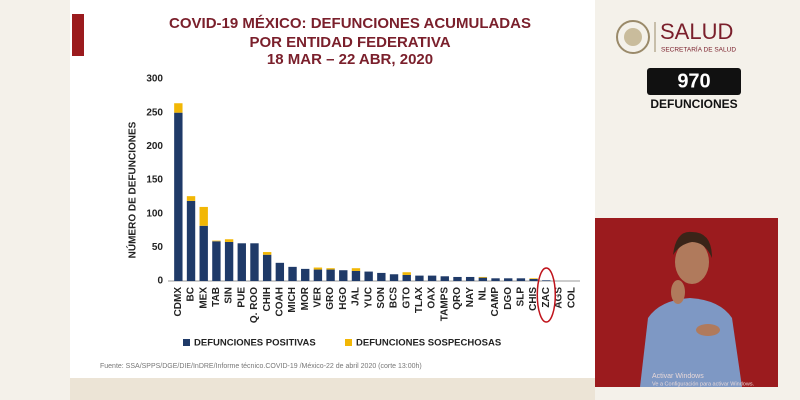 This screenshot has height=400, width=800. I want to click on x-tick-label: CHIS, so click(533, 299).